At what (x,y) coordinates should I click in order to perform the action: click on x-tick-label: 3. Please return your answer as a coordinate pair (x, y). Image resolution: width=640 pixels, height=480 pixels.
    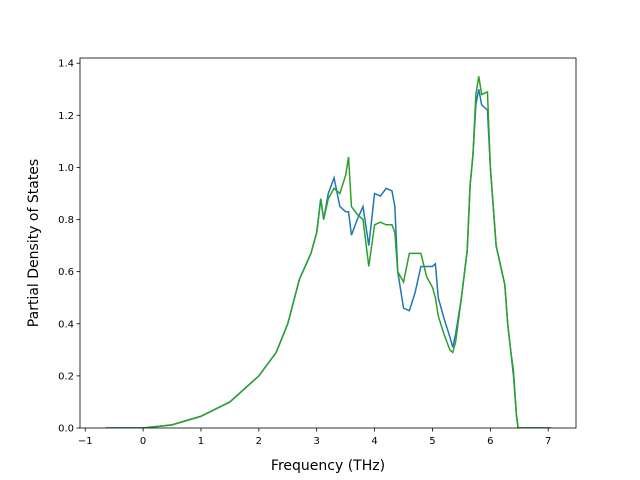
    Looking at the image, I should click on (317, 441).